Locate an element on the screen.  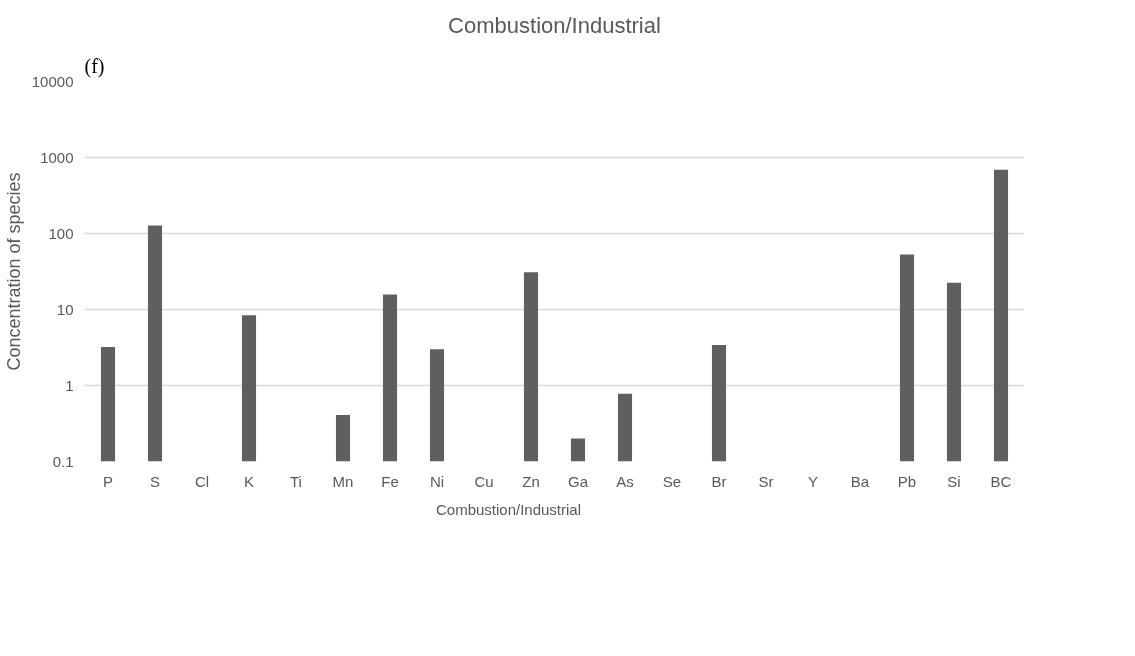
y-tick-label: 10000 is located at coordinates (52, 81).